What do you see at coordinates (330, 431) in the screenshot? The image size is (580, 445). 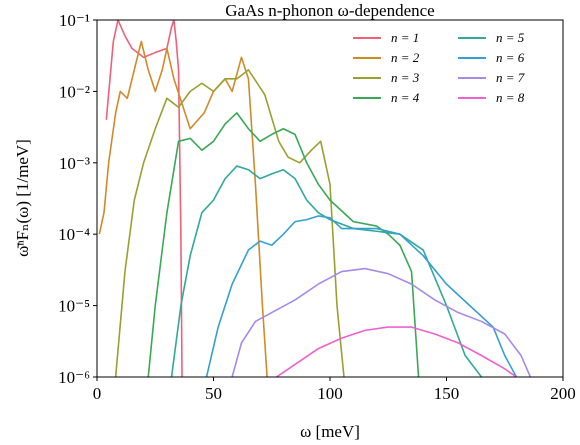 I see `x-axis-label: ω [meV]` at bounding box center [330, 431].